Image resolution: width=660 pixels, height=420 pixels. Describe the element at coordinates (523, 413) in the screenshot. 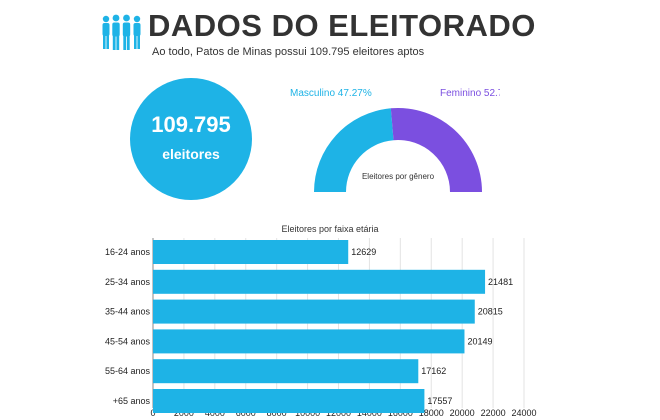

I see `x-tick-label-12: 24000` at that location.